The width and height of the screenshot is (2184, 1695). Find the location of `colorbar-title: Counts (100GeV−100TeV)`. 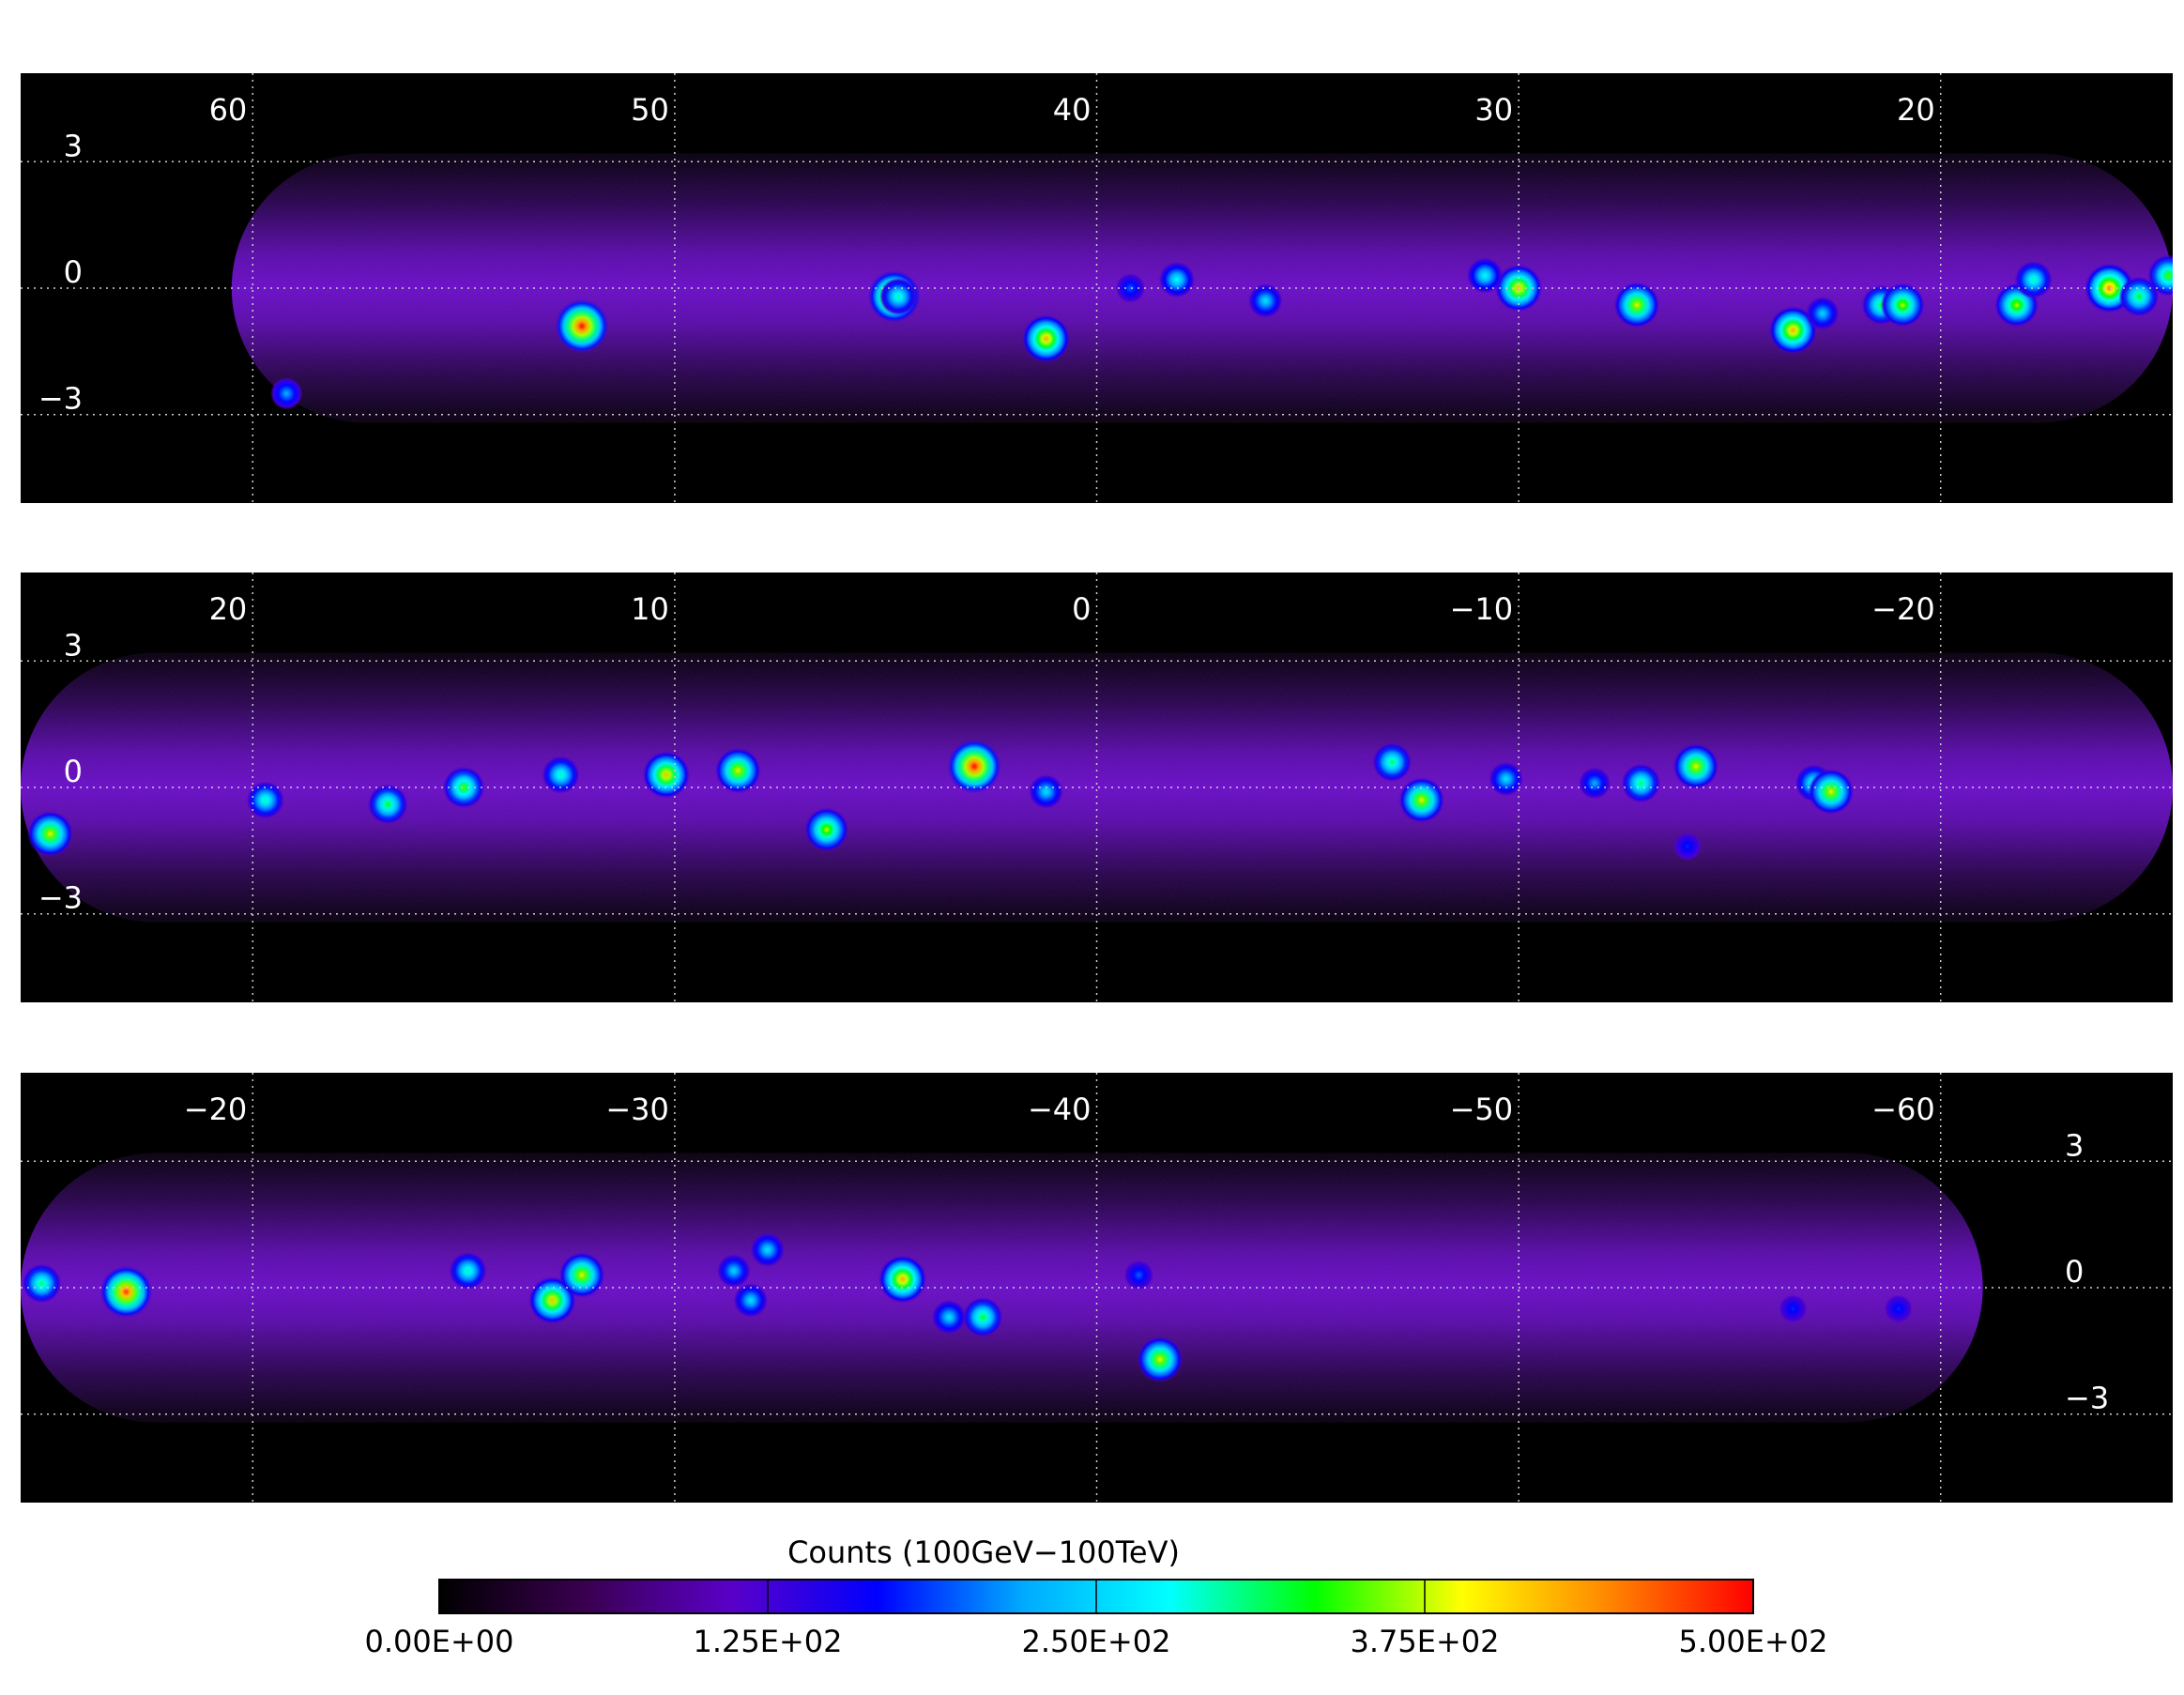

colorbar-title: Counts (100GeV−100TeV) is located at coordinates (983, 1552).